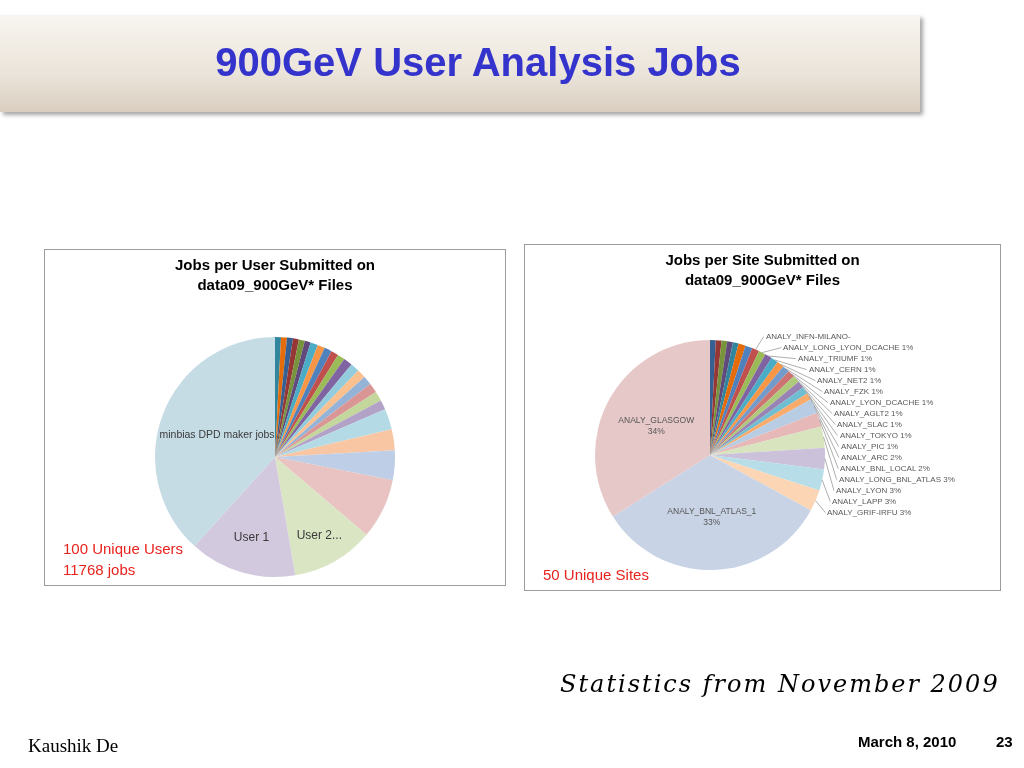 Image resolution: width=1024 pixels, height=768 pixels. What do you see at coordinates (712, 522) in the screenshot?
I see `data-label: 33%` at bounding box center [712, 522].